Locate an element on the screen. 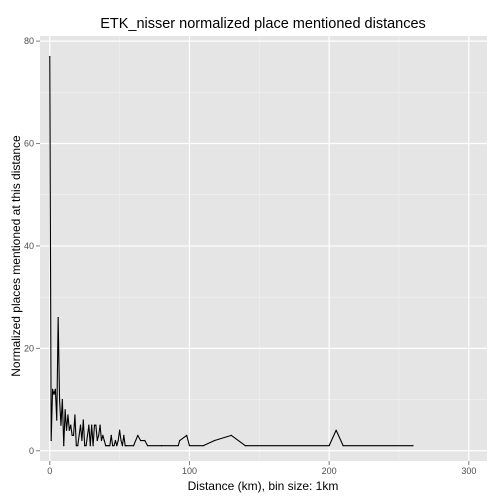  y-tick-label: 0 is located at coordinates (31, 451).